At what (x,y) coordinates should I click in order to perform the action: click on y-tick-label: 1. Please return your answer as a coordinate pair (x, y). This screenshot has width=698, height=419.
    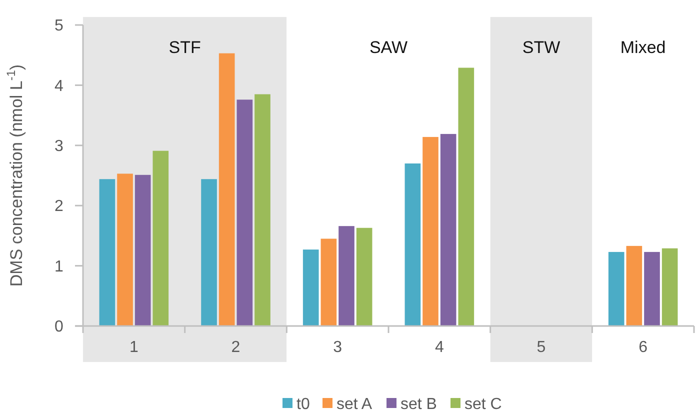
    Looking at the image, I should click on (59, 267).